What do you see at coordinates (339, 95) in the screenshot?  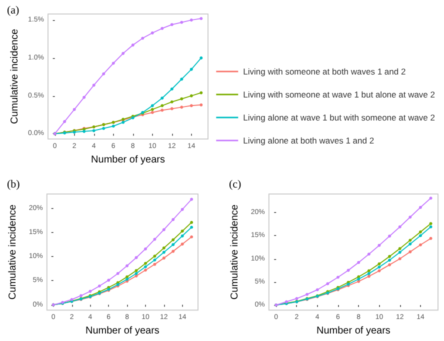 I see `legend-label: Living with someone at wave 1 but alone at wave 2` at bounding box center [339, 95].